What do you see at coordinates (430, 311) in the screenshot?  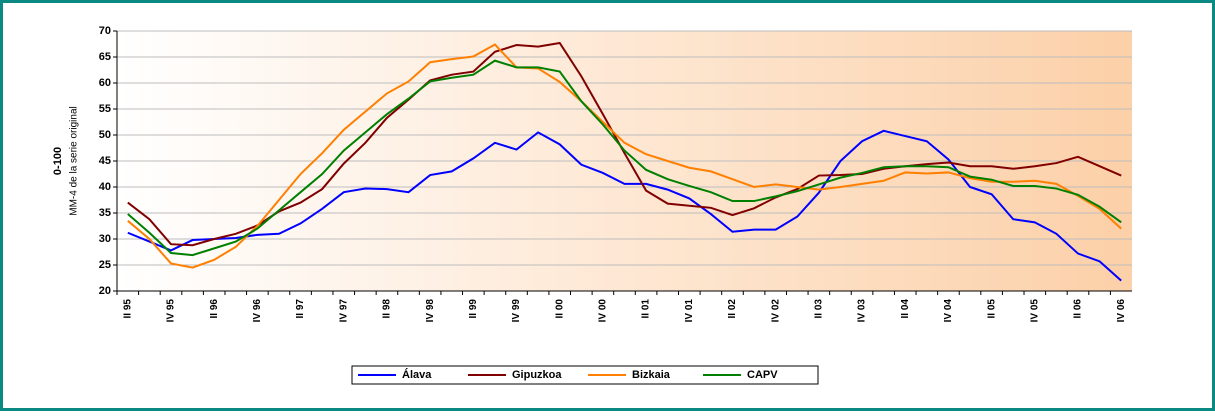 I see `x-tick-label: IV 98` at bounding box center [430, 311].